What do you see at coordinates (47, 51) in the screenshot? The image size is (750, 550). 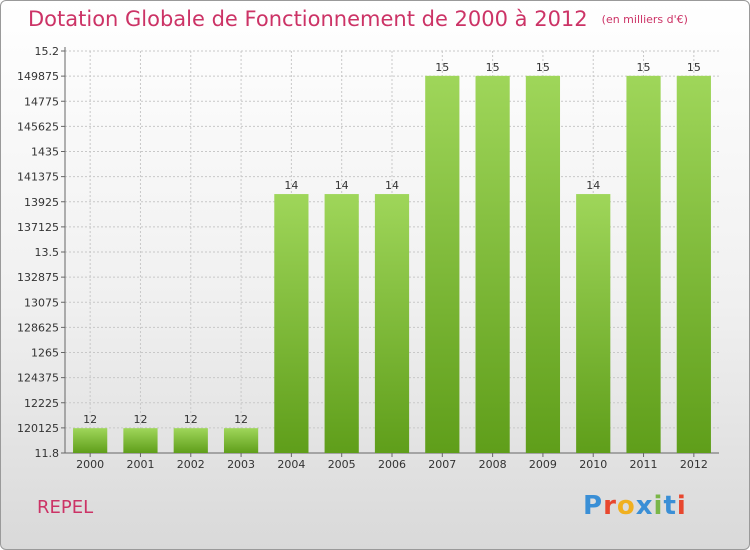 I see `y-tick-label: 15.2` at bounding box center [47, 51].